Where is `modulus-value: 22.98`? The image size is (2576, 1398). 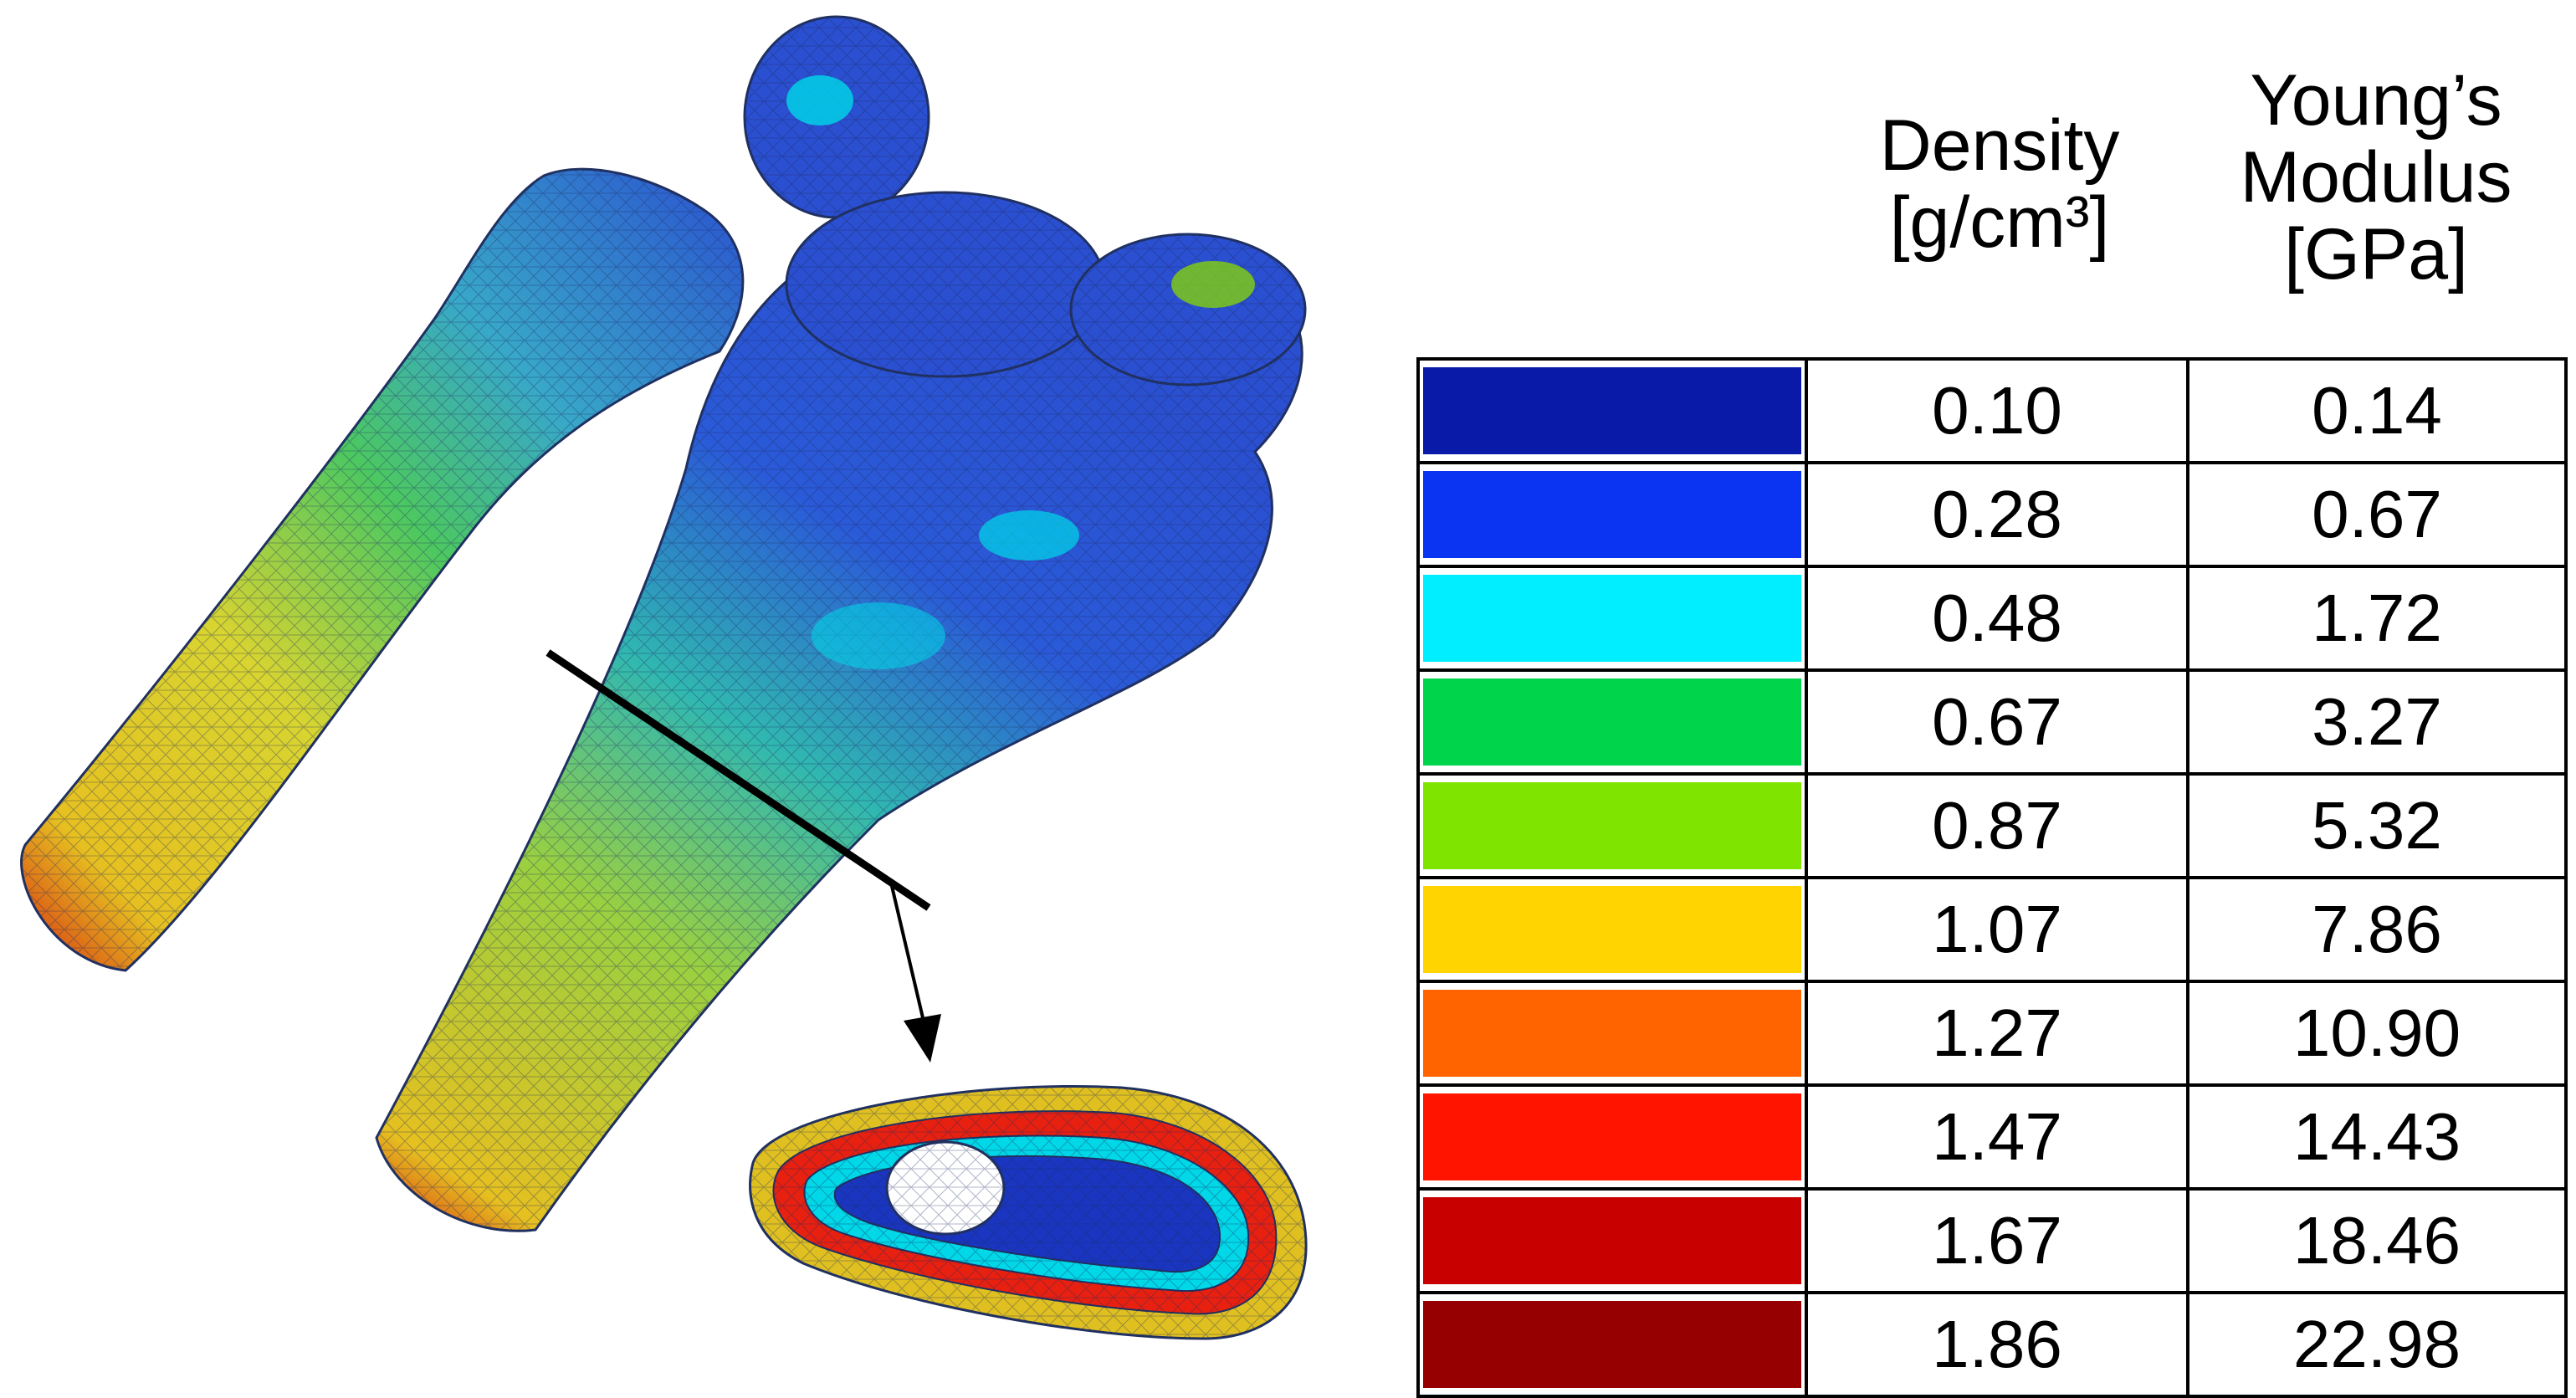
modulus-value: 22.98 is located at coordinates (2377, 1344).